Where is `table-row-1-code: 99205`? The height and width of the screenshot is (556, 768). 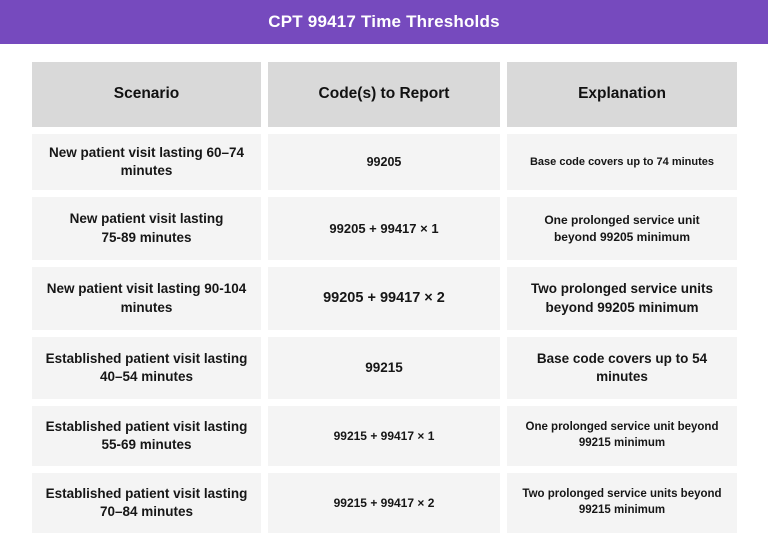
table-row-1-code: 99205 is located at coordinates (384, 162).